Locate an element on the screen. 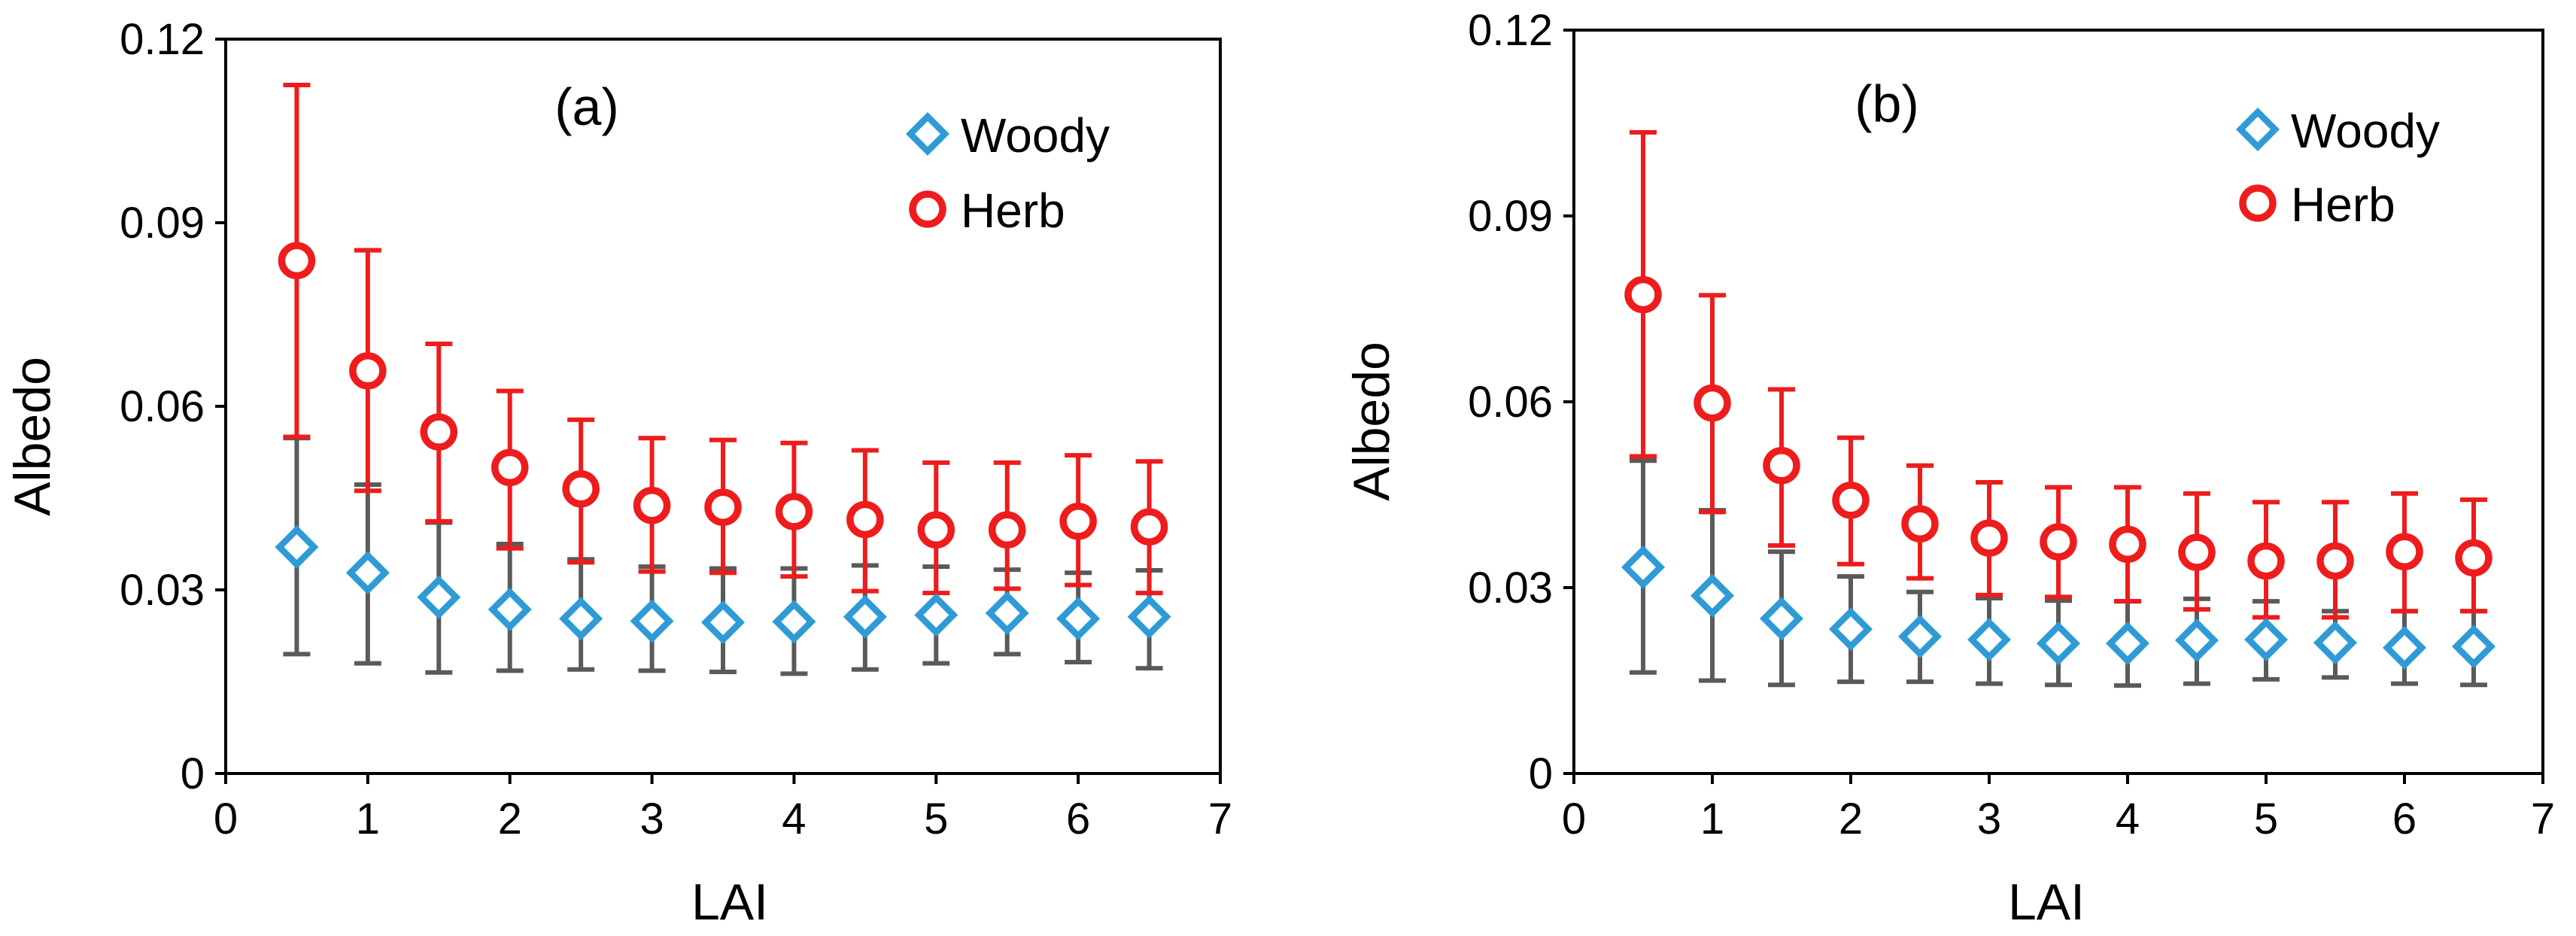  panel-label: (a) is located at coordinates (586, 106).